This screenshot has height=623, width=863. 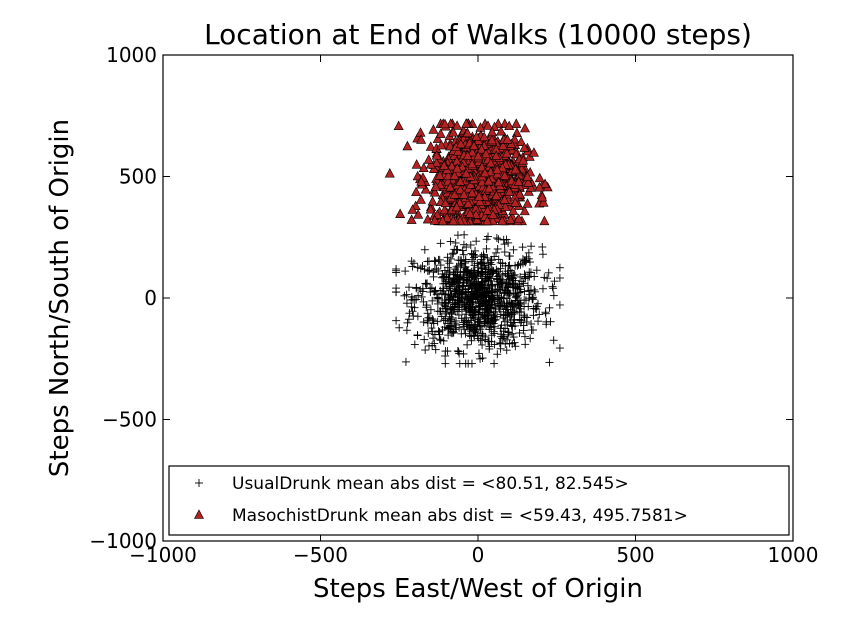 What do you see at coordinates (635, 555) in the screenshot?
I see `x-tick-label: 500` at bounding box center [635, 555].